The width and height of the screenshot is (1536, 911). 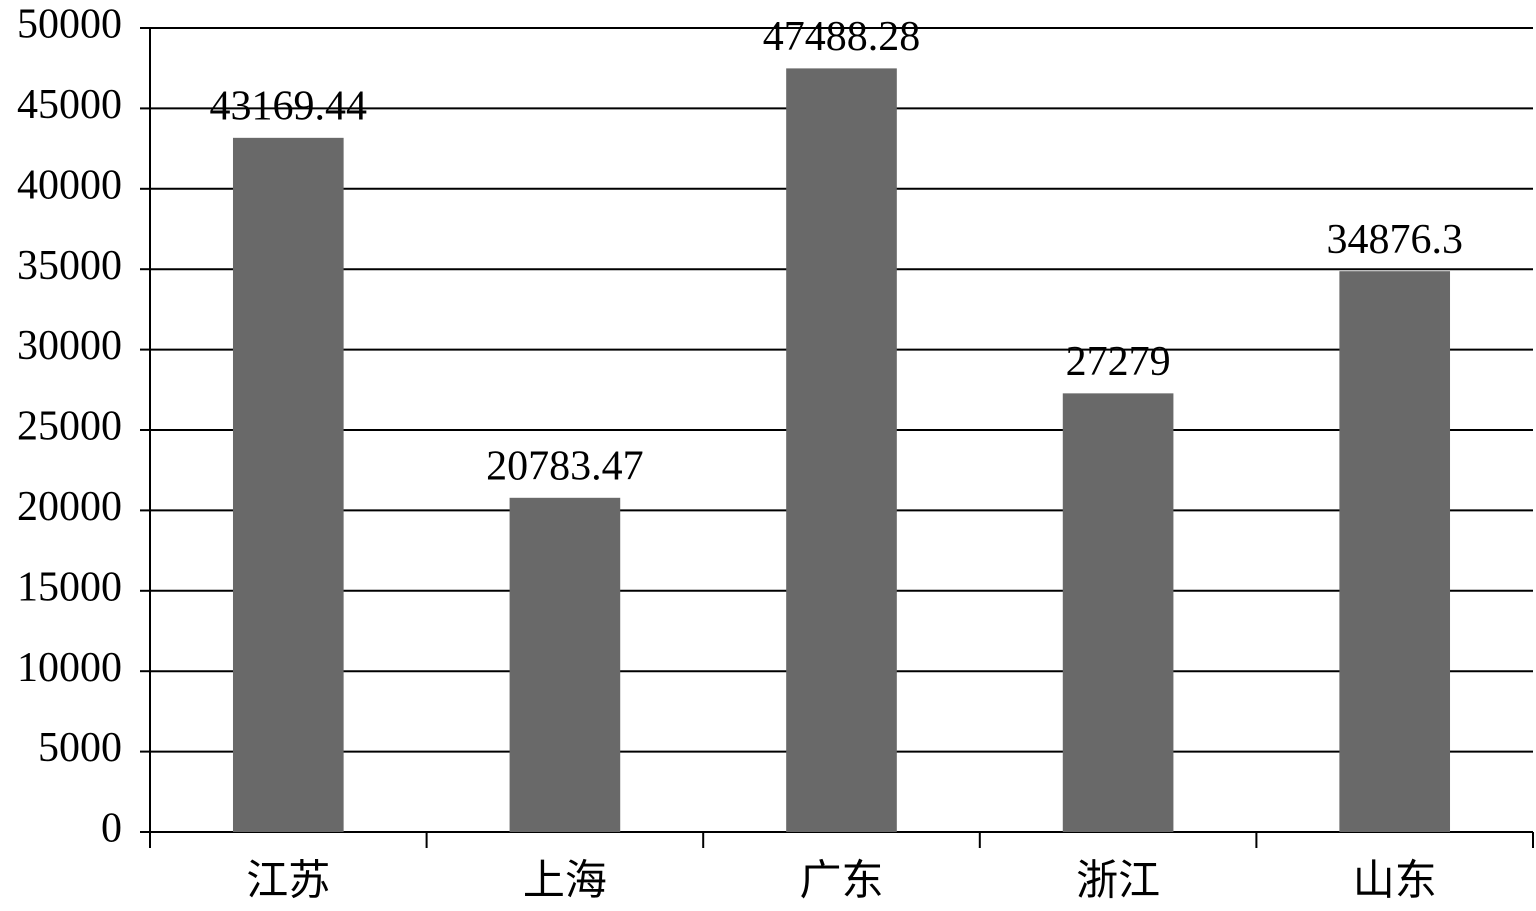 What do you see at coordinates (69, 346) in the screenshot?
I see `y-tick-label: 30000` at bounding box center [69, 346].